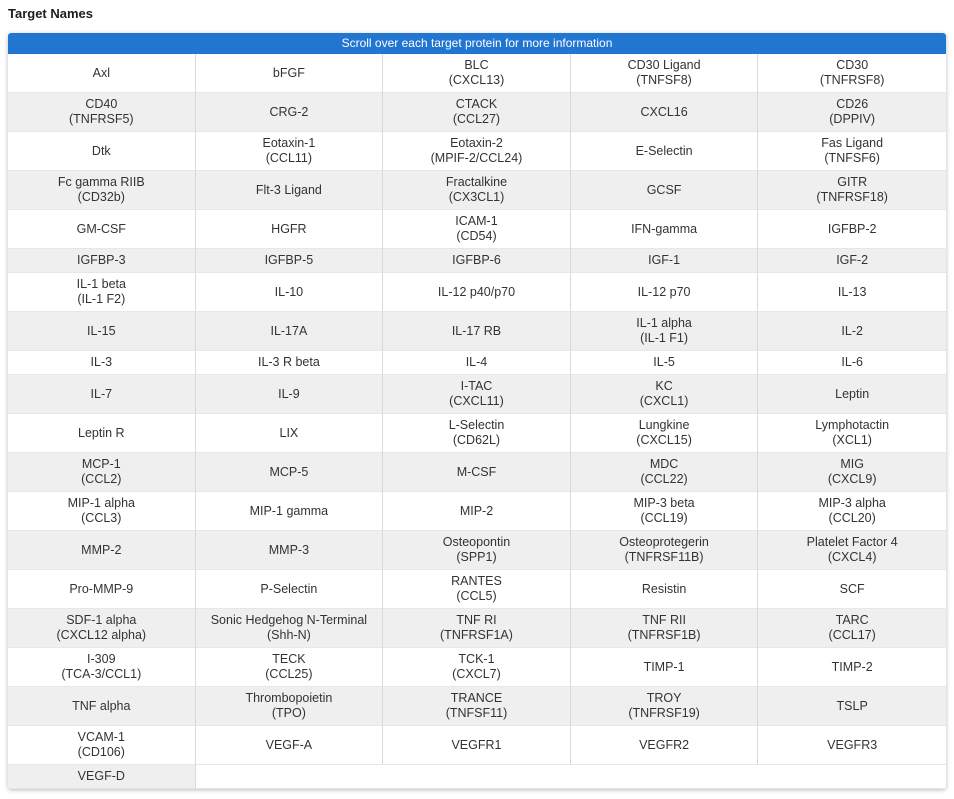 This screenshot has height=799, width=954. I want to click on target-cell: SCF, so click(852, 589).